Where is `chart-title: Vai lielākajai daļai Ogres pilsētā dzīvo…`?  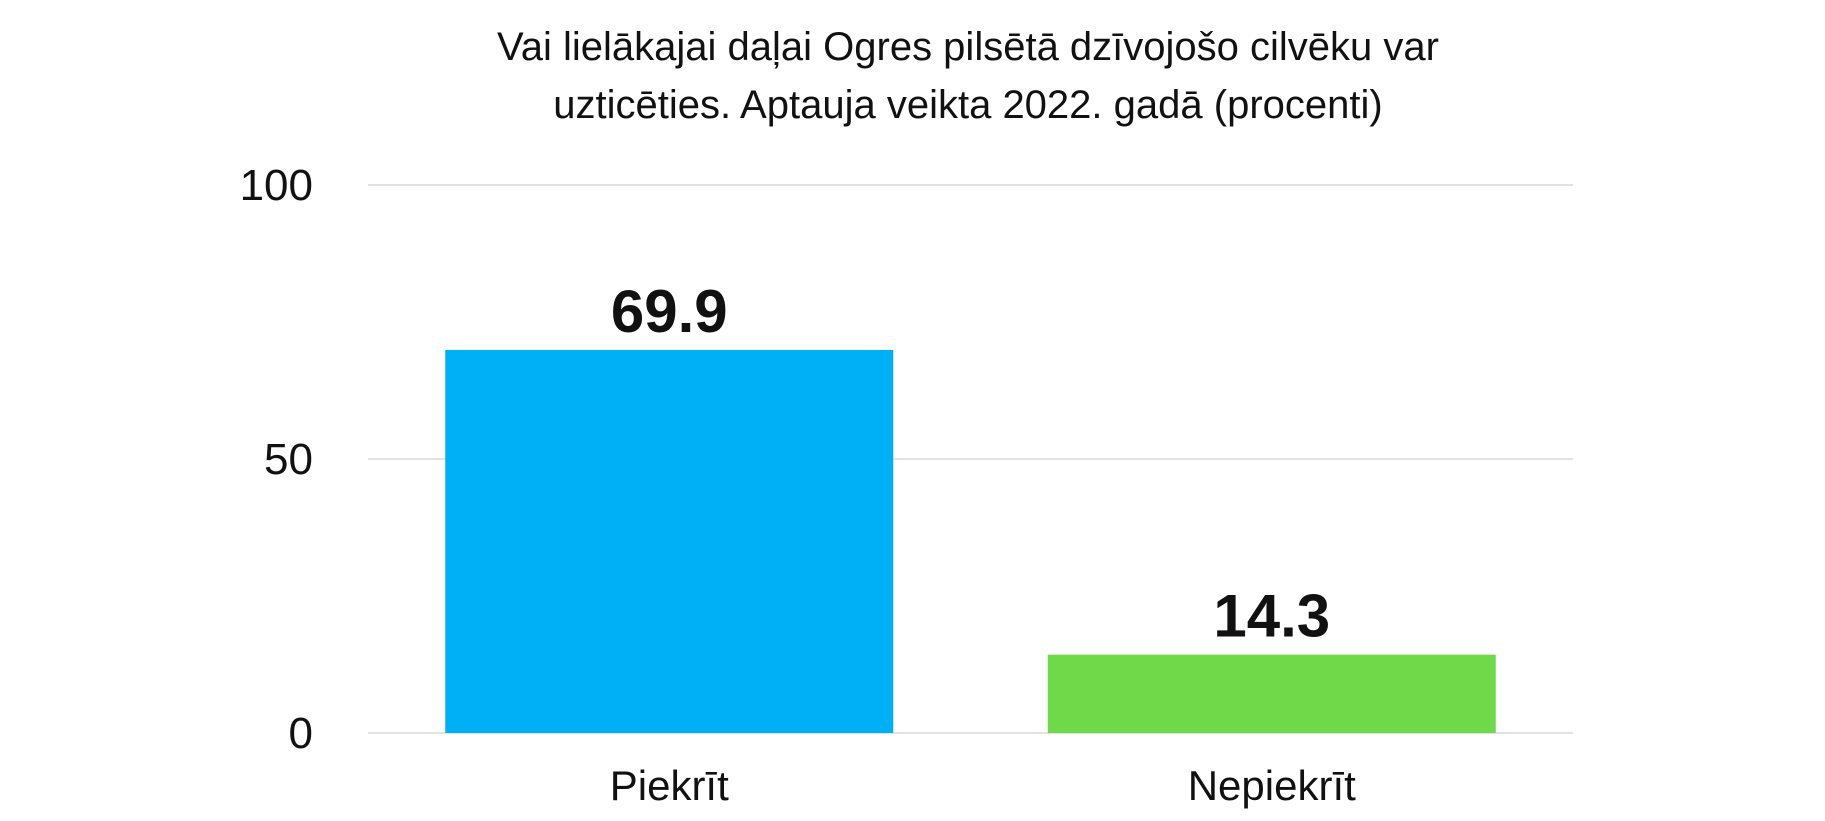
chart-title: Vai lielākajai daļai Ogres pilsētā dzīvo… is located at coordinates (968, 76).